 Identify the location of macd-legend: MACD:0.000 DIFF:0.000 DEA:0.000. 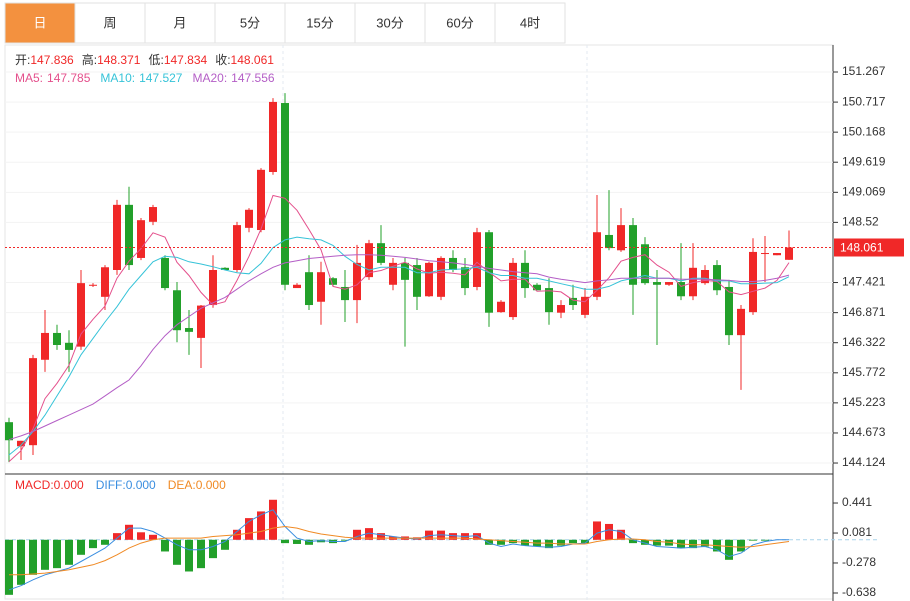
(120, 485).